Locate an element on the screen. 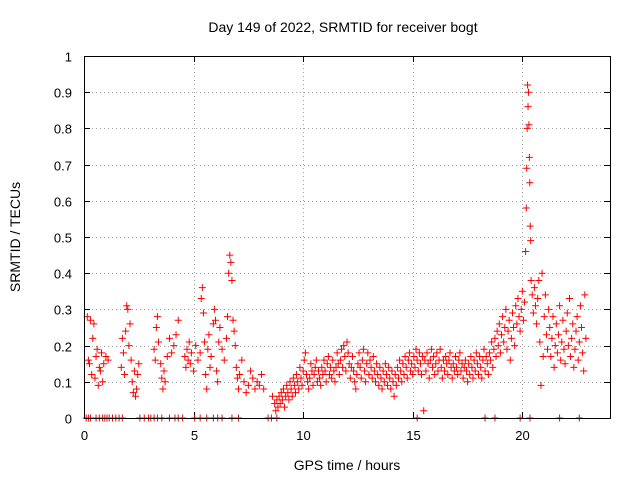 The image size is (640, 480). y-tick-label: 0.3 is located at coordinates (63, 310).